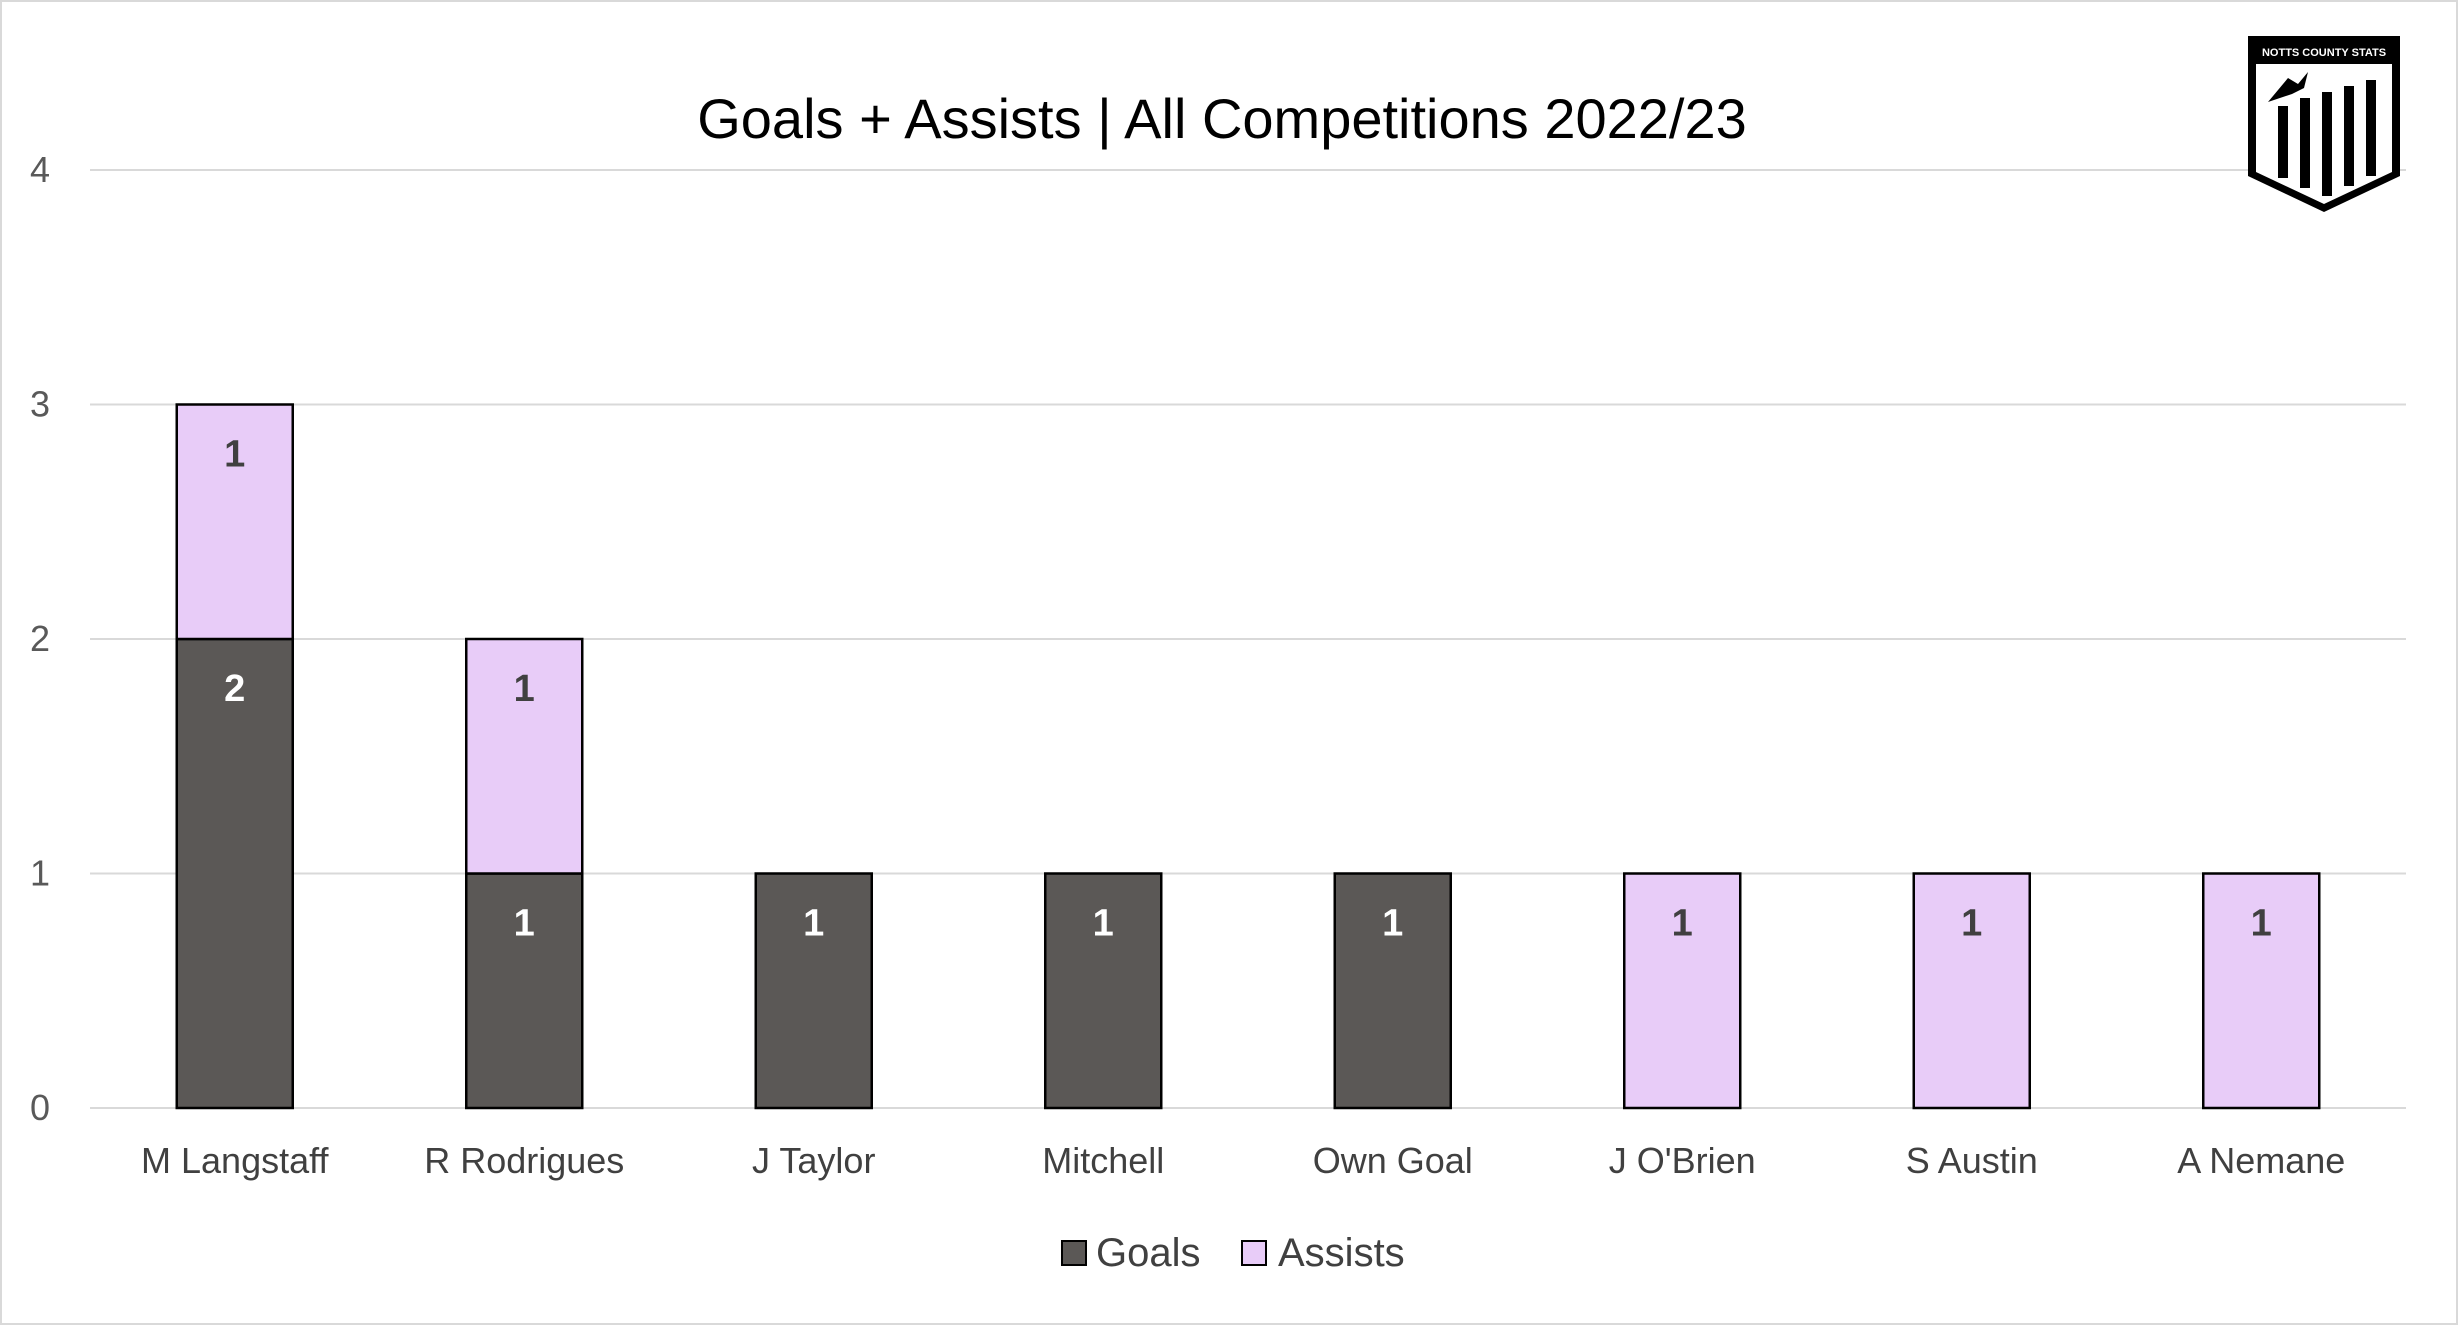 The width and height of the screenshot is (2458, 1325). Describe the element at coordinates (2261, 991) in the screenshot. I see `bar-assists-a-nemane` at that location.